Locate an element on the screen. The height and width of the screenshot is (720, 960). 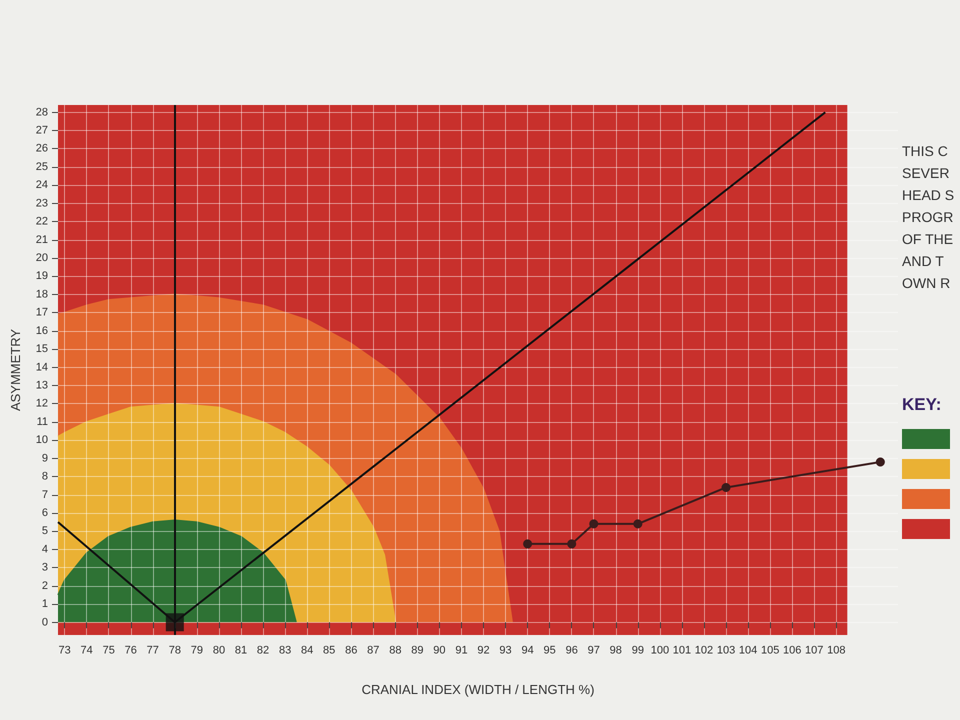
y-tick-label: 3 is located at coordinates (45, 568).